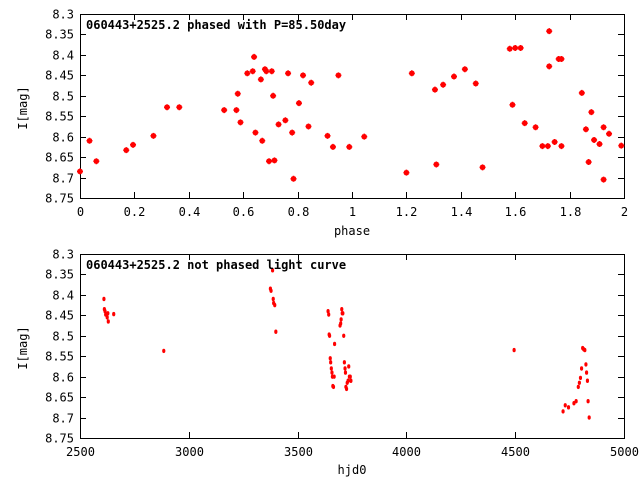 The width and height of the screenshot is (640, 480). Describe the element at coordinates (299, 212) in the screenshot. I see `x-tick-label: 0.8` at that location.